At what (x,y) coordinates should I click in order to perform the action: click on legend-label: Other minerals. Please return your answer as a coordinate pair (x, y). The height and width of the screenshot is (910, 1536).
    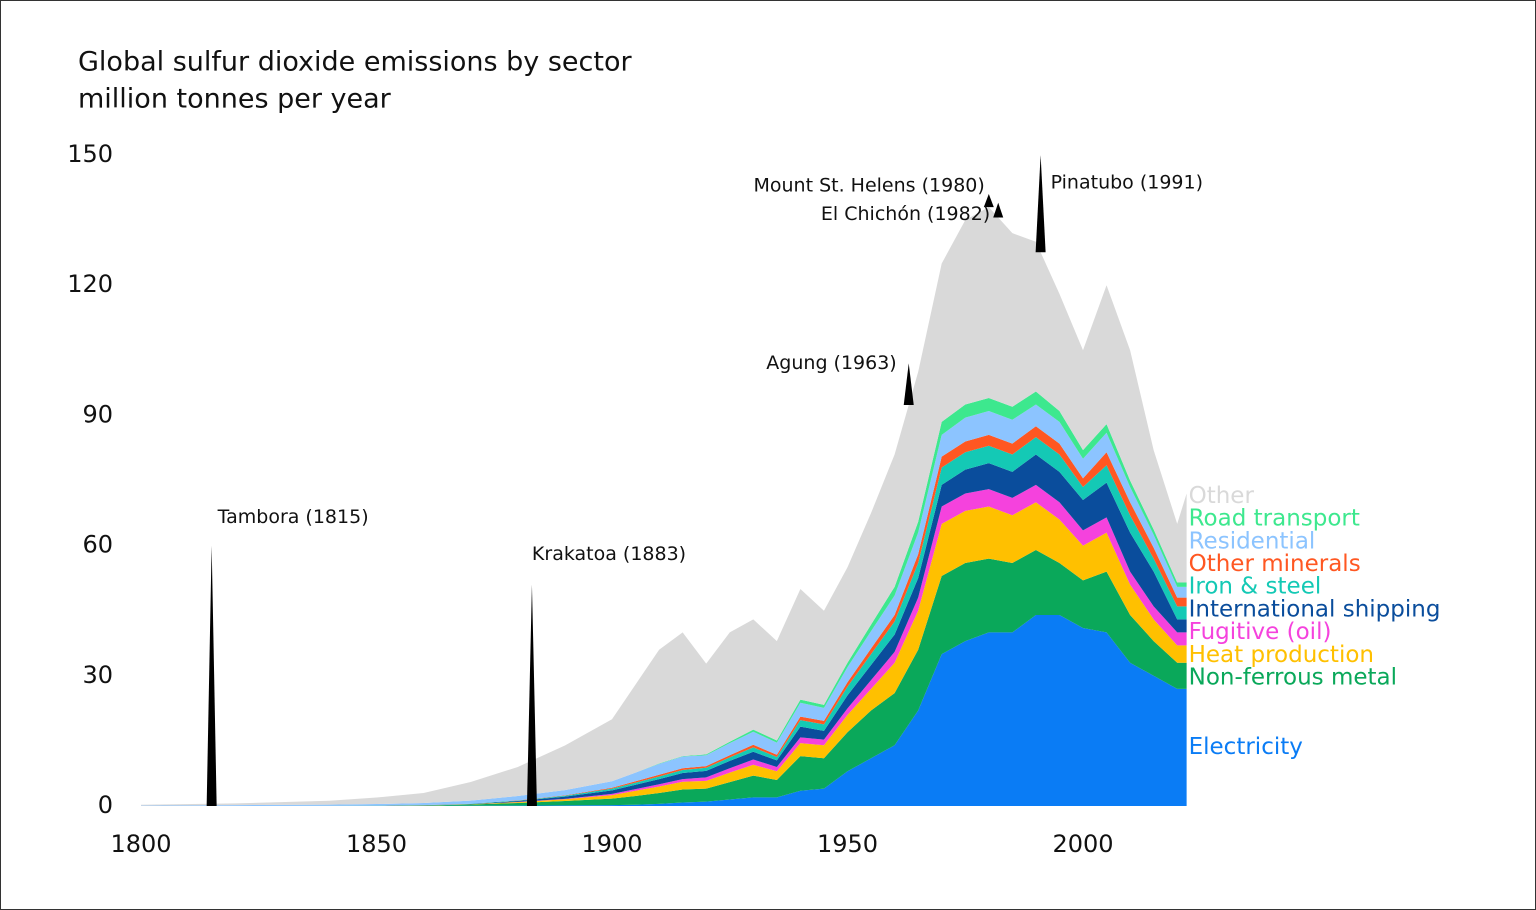
    Looking at the image, I should click on (1275, 564).